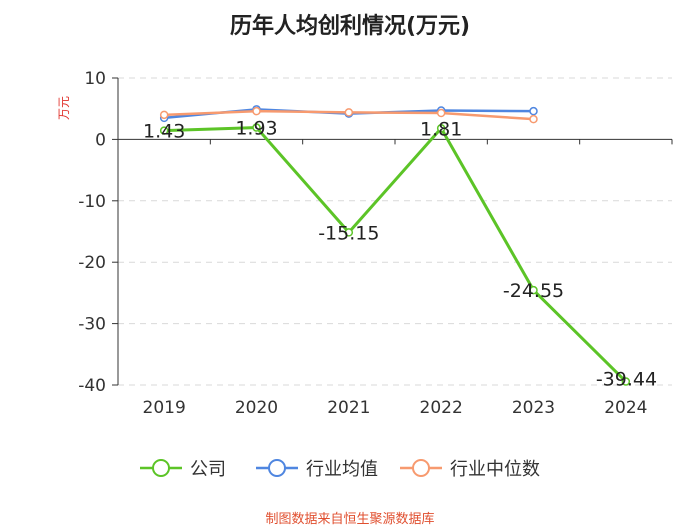 The height and width of the screenshot is (527, 700). I want to click on data-label: 1.43, so click(164, 132).